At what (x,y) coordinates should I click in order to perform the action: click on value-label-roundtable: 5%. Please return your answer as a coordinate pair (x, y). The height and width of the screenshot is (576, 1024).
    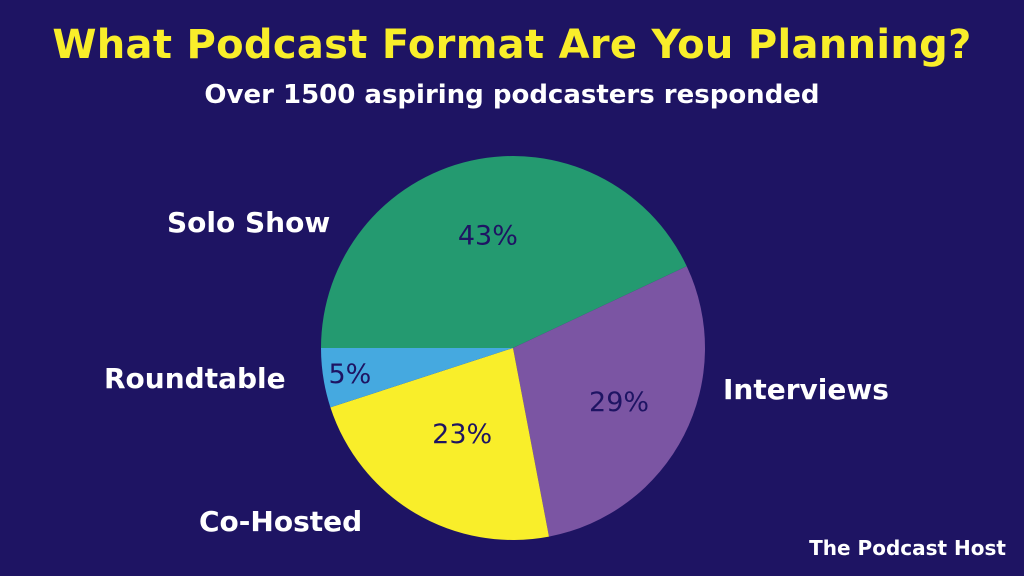
    Looking at the image, I should click on (349, 374).